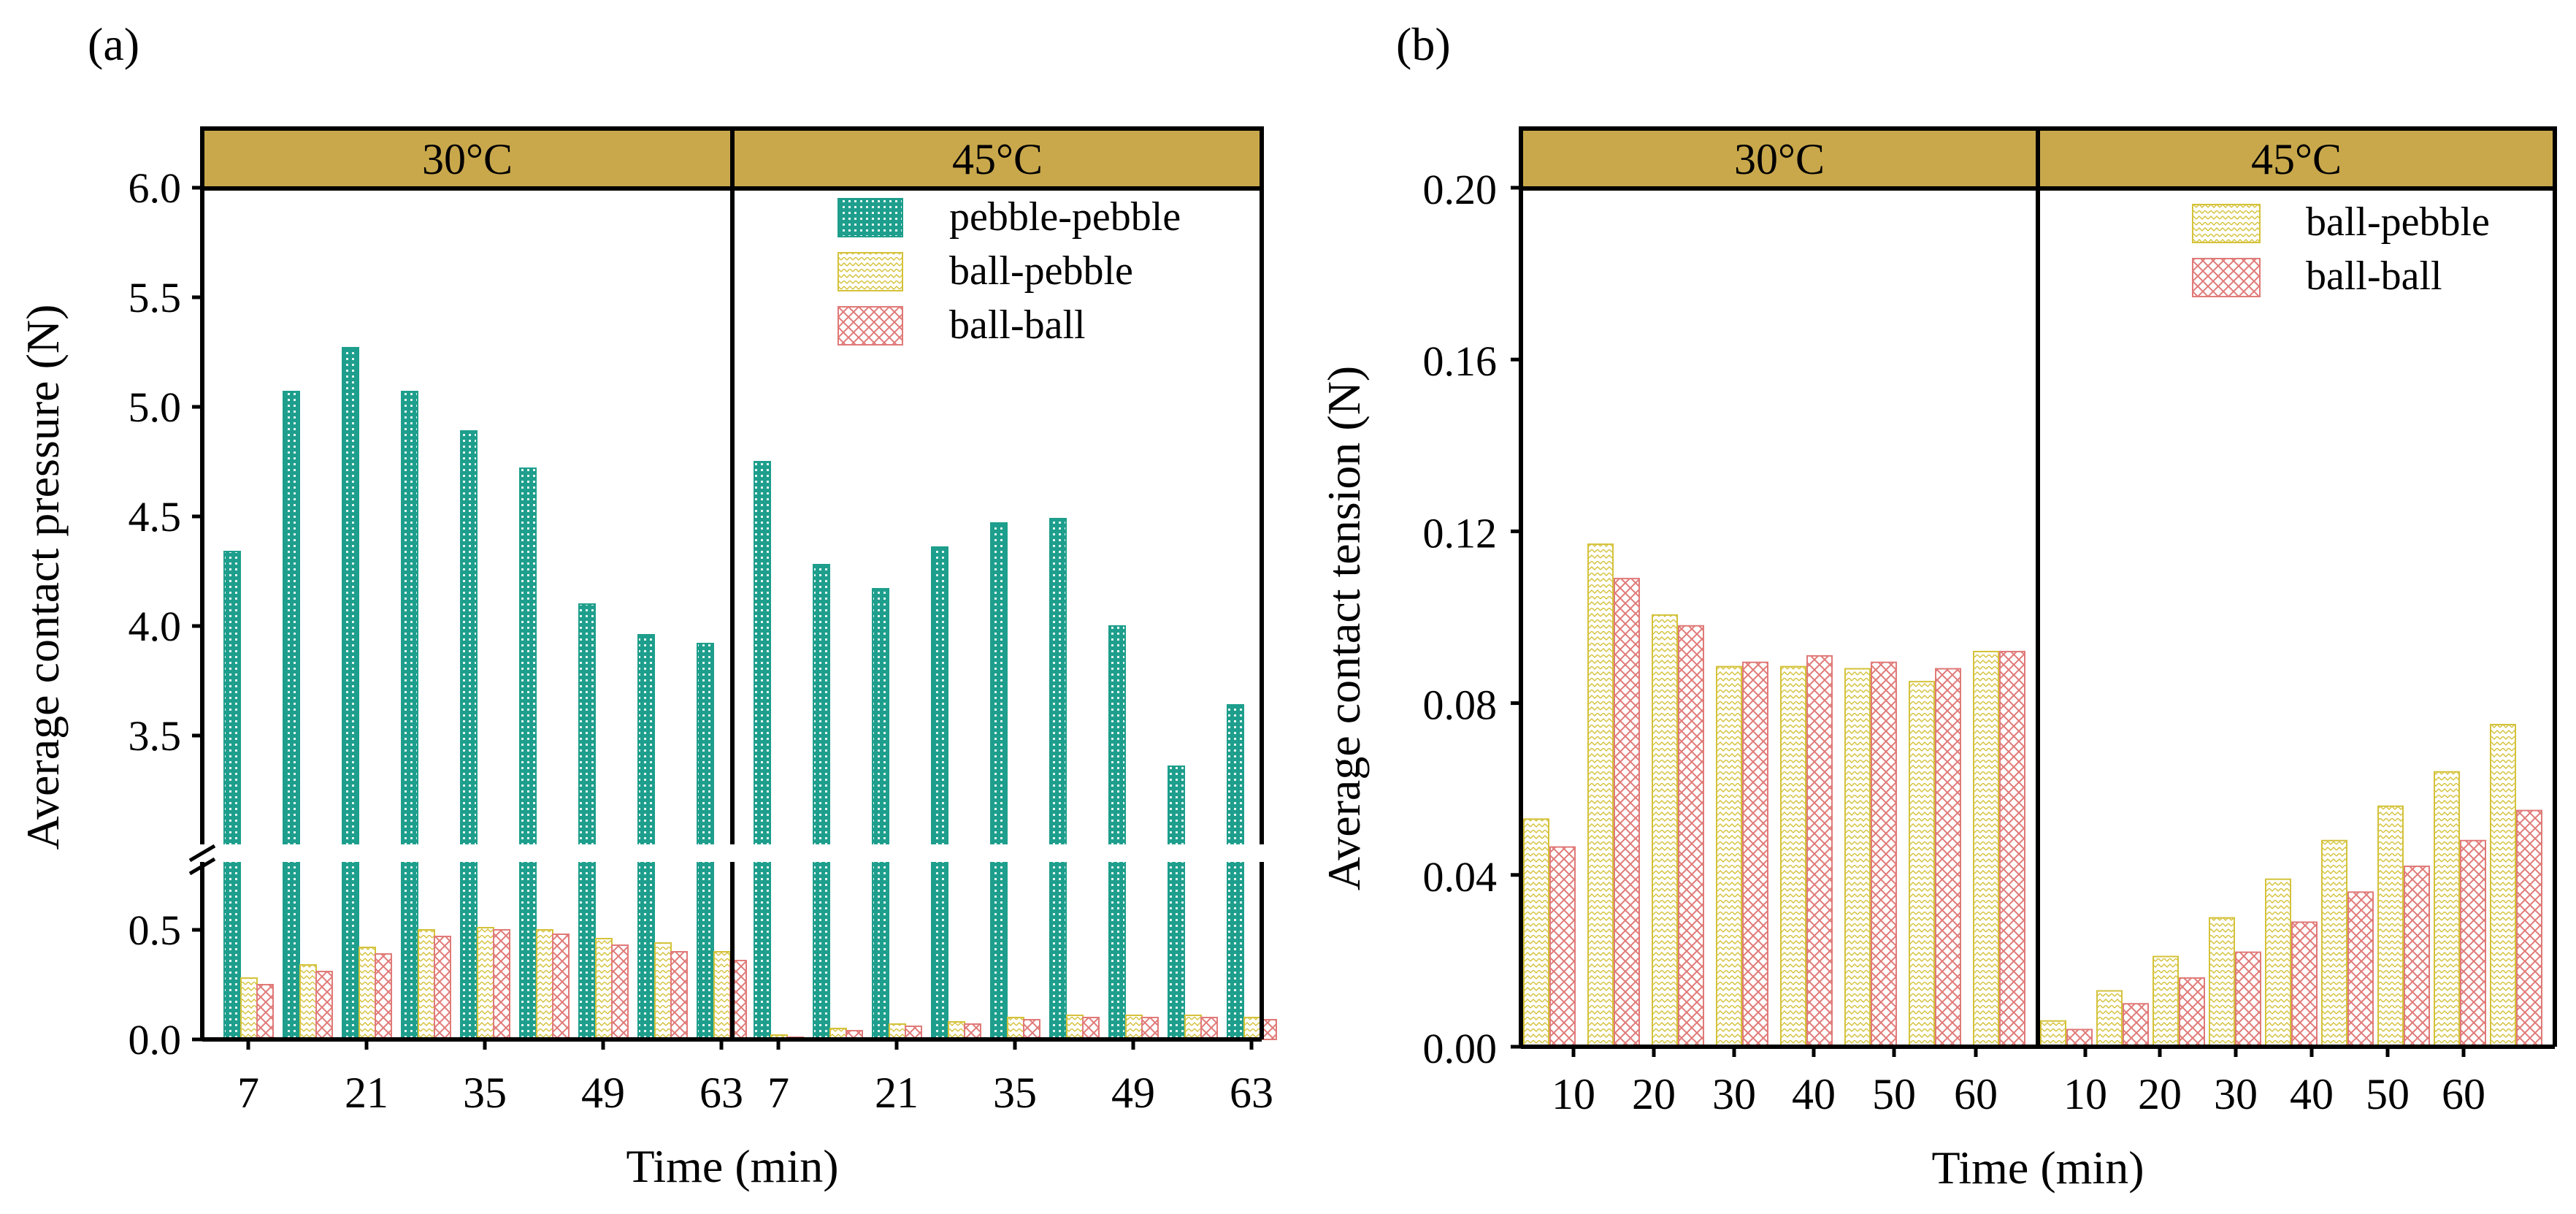 Image resolution: width=2576 pixels, height=1214 pixels. I want to click on facet-label-b-45: 45°C, so click(2296, 159).